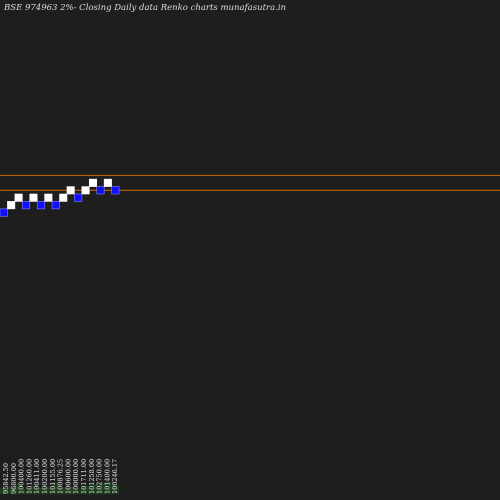 This screenshot has width=500, height=500. What do you see at coordinates (14, 478) in the screenshot?
I see `x-tick-label-1: 96800.00` at bounding box center [14, 478].